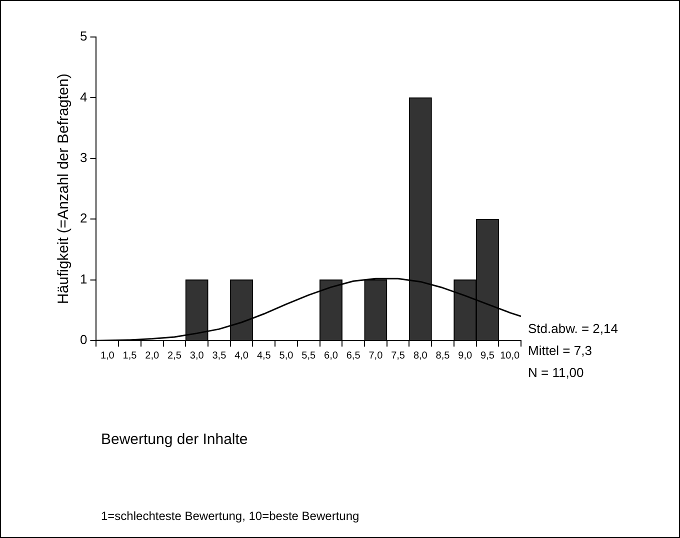 Image resolution: width=680 pixels, height=538 pixels. I want to click on x-tick-label: 1,0, so click(107, 356).